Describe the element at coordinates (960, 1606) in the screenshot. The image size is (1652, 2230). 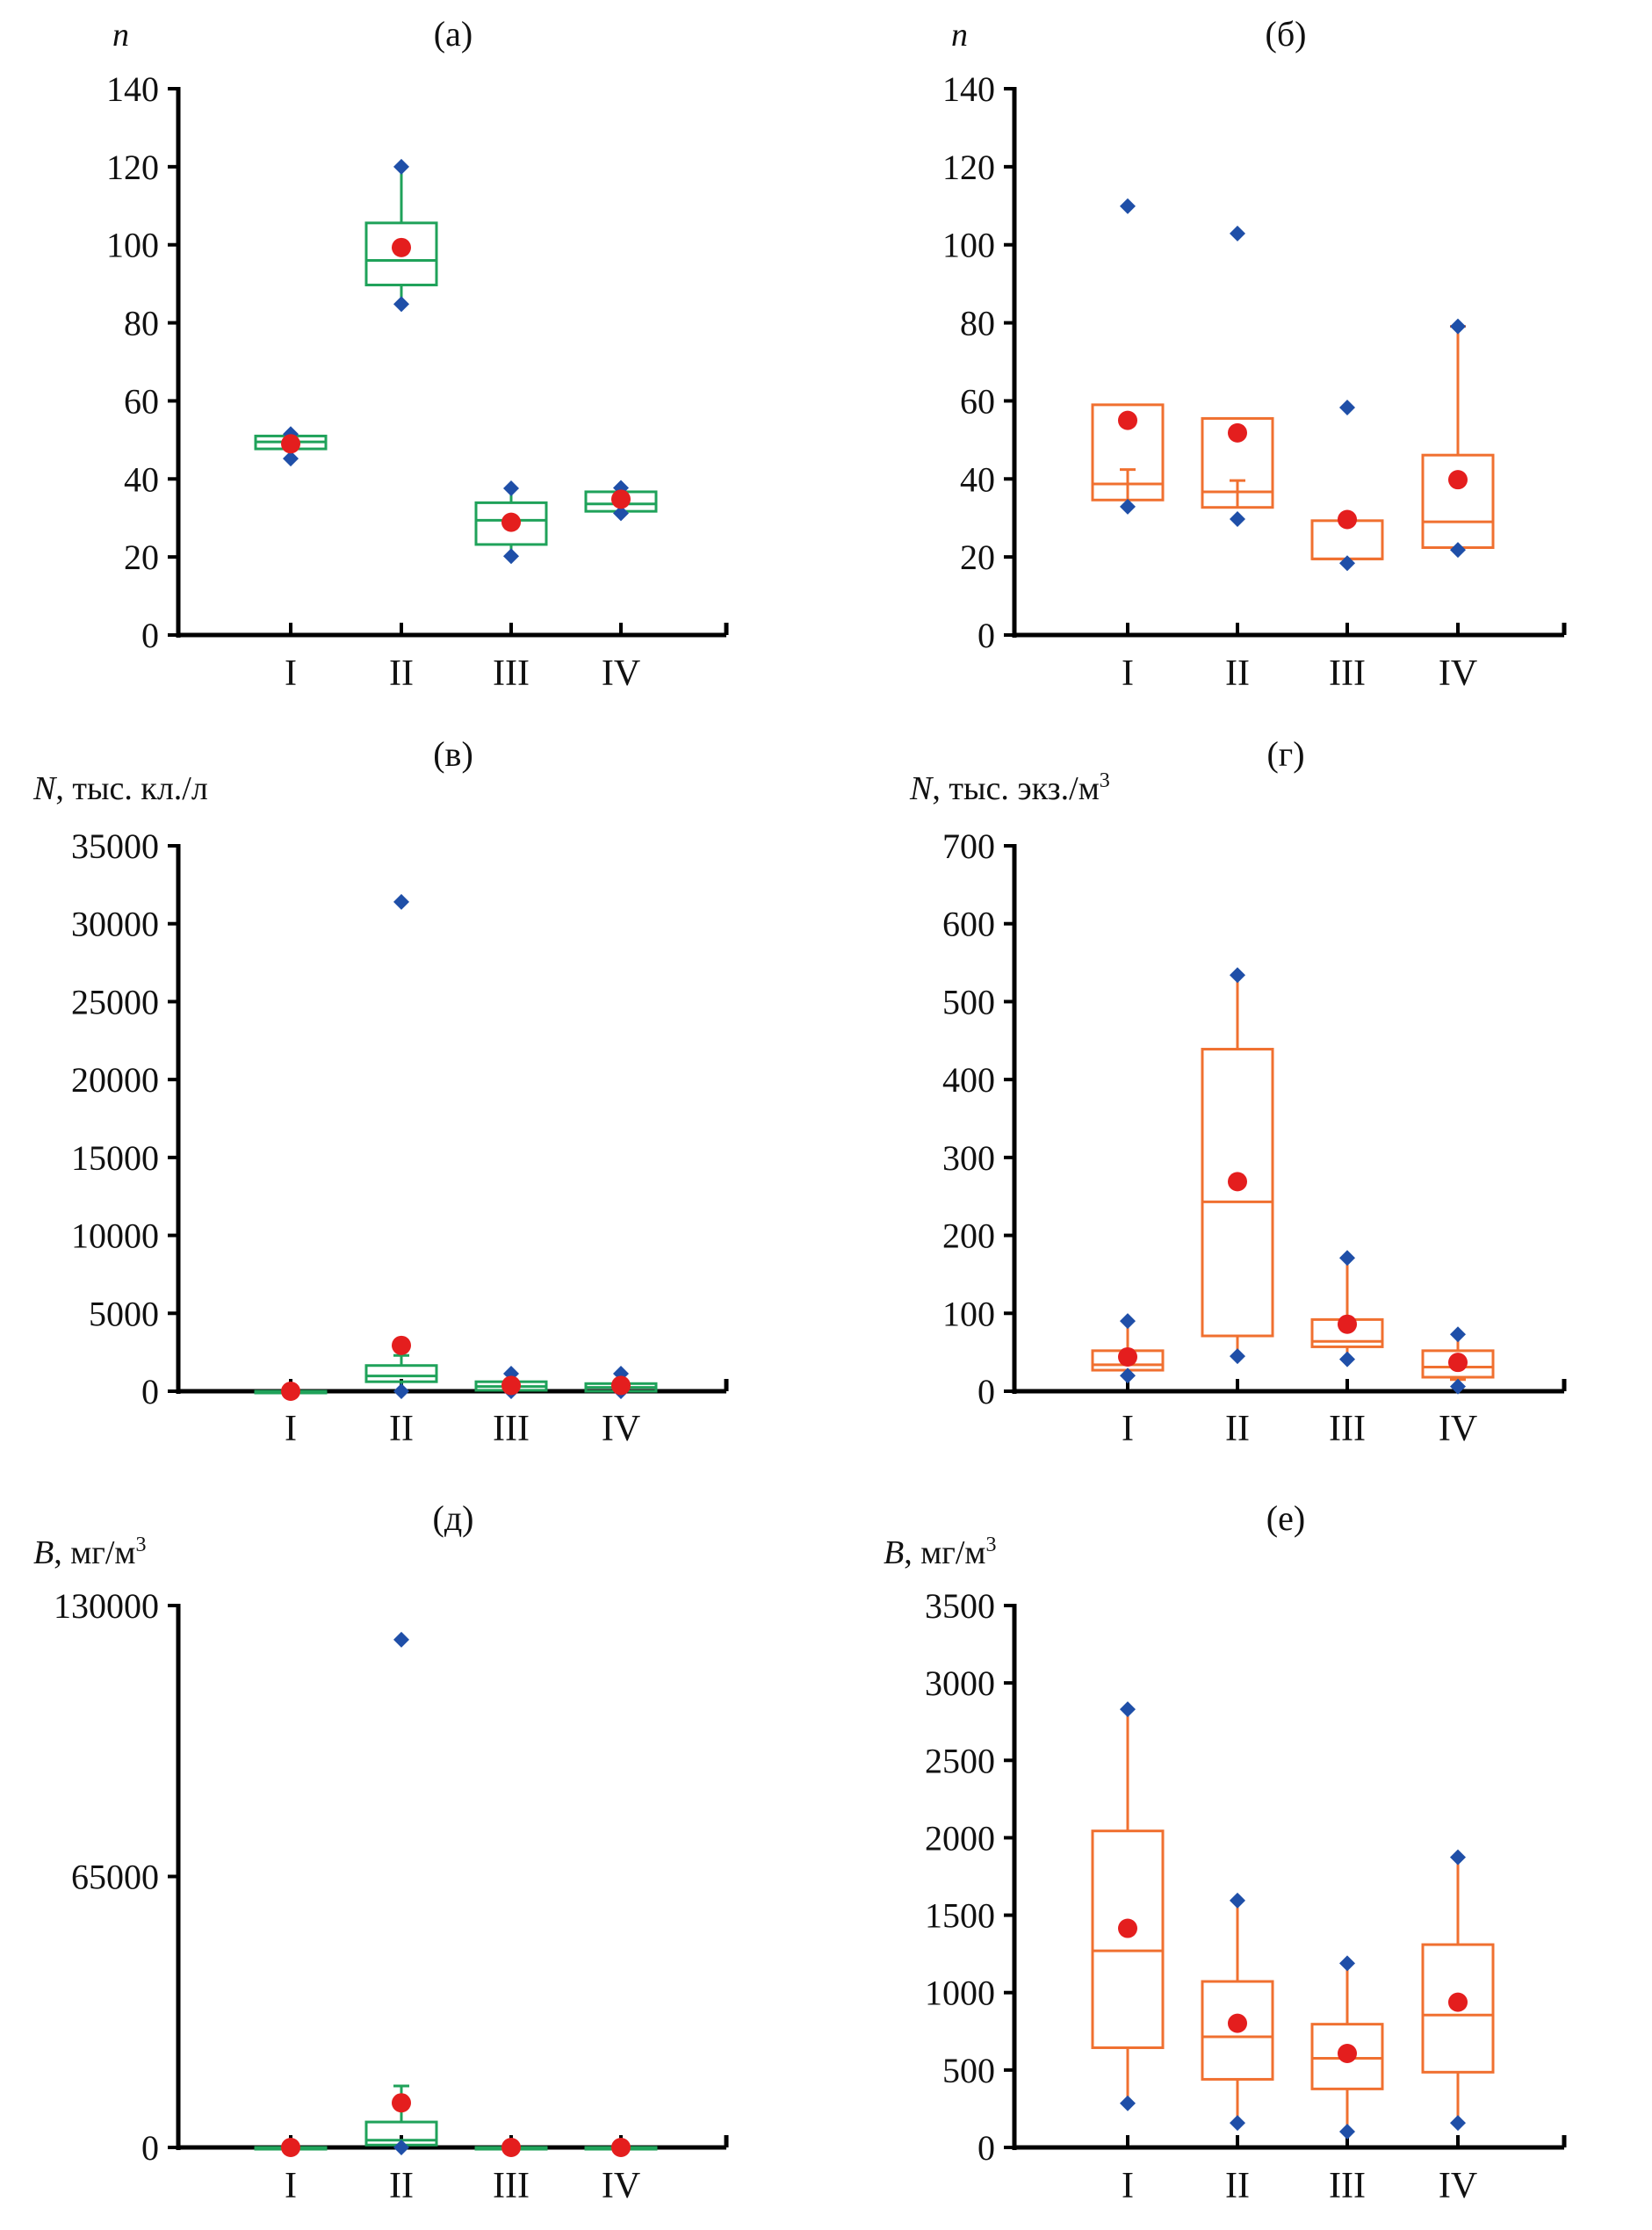
I see `y-tick-label: 3500` at that location.